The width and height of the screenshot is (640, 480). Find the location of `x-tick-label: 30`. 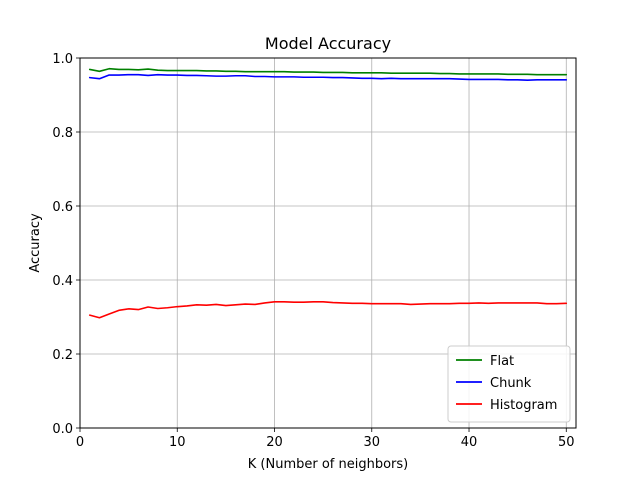

x-tick-label: 30 is located at coordinates (371, 442).